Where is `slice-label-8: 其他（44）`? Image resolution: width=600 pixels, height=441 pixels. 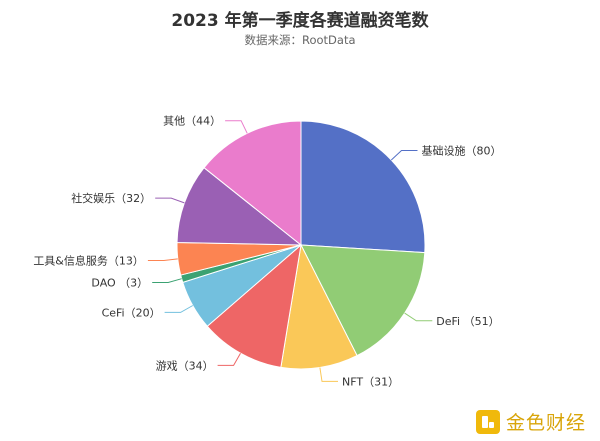
slice-label-8: 其他（44） is located at coordinates (192, 121).